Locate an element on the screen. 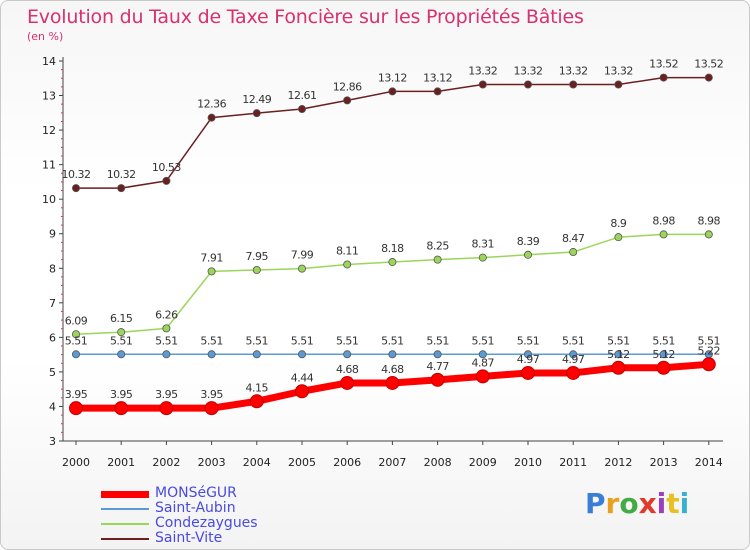 The image size is (750, 550). y-tick-label: 3 is located at coordinates (52, 441).